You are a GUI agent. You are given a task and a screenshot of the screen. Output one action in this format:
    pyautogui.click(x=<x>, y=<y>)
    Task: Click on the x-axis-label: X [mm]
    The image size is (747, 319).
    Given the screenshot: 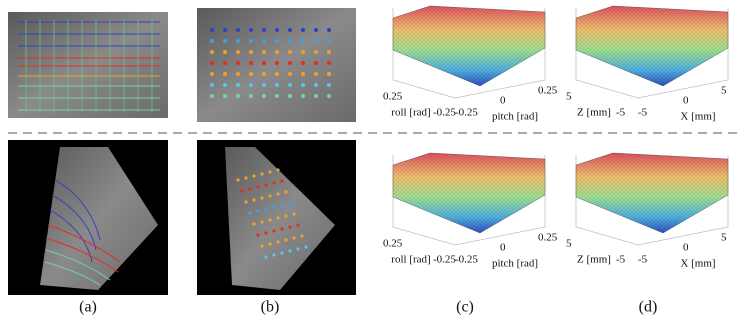 What is the action you would take?
    pyautogui.click(x=697, y=264)
    